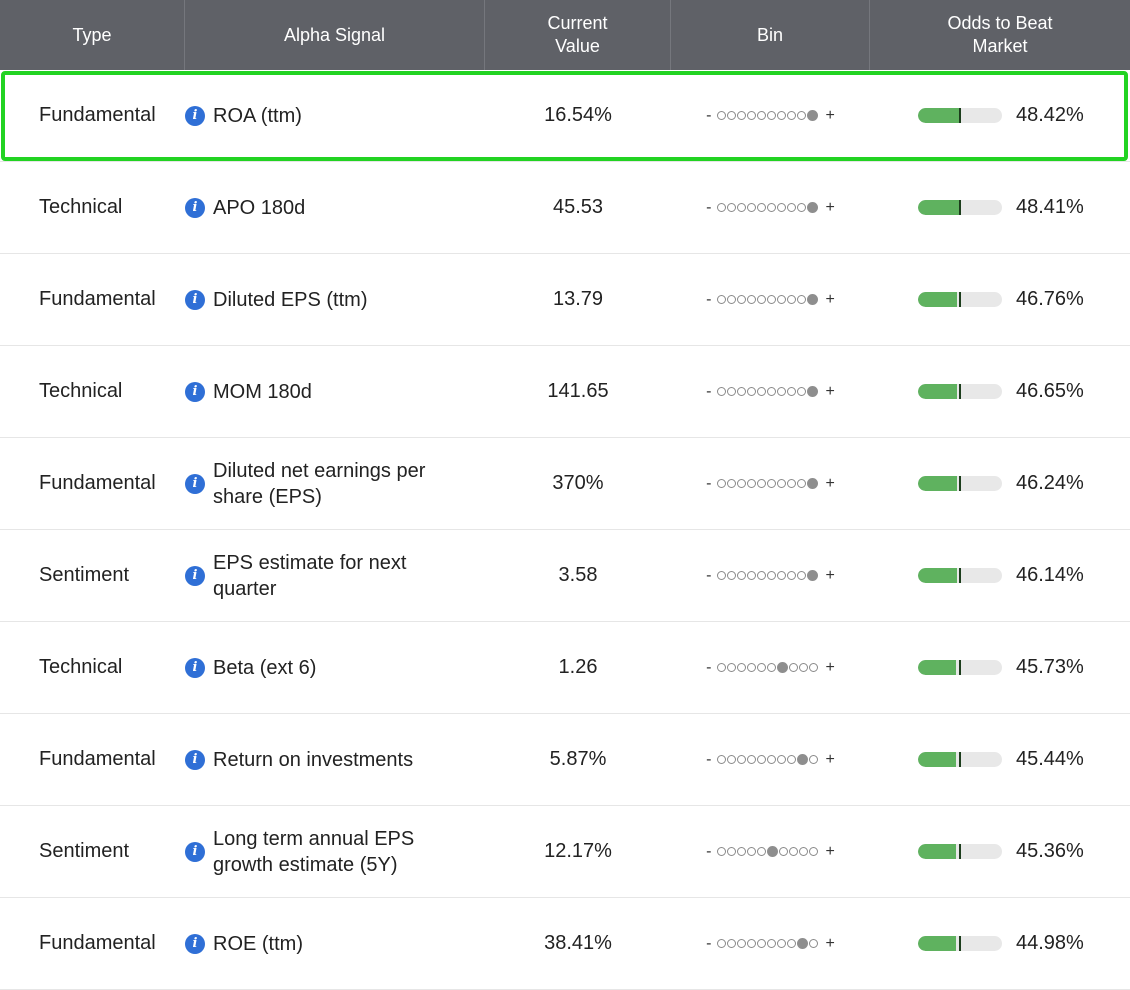  Describe the element at coordinates (258, 943) in the screenshot. I see `alpha-signal-label: ROE (ttm)` at that location.